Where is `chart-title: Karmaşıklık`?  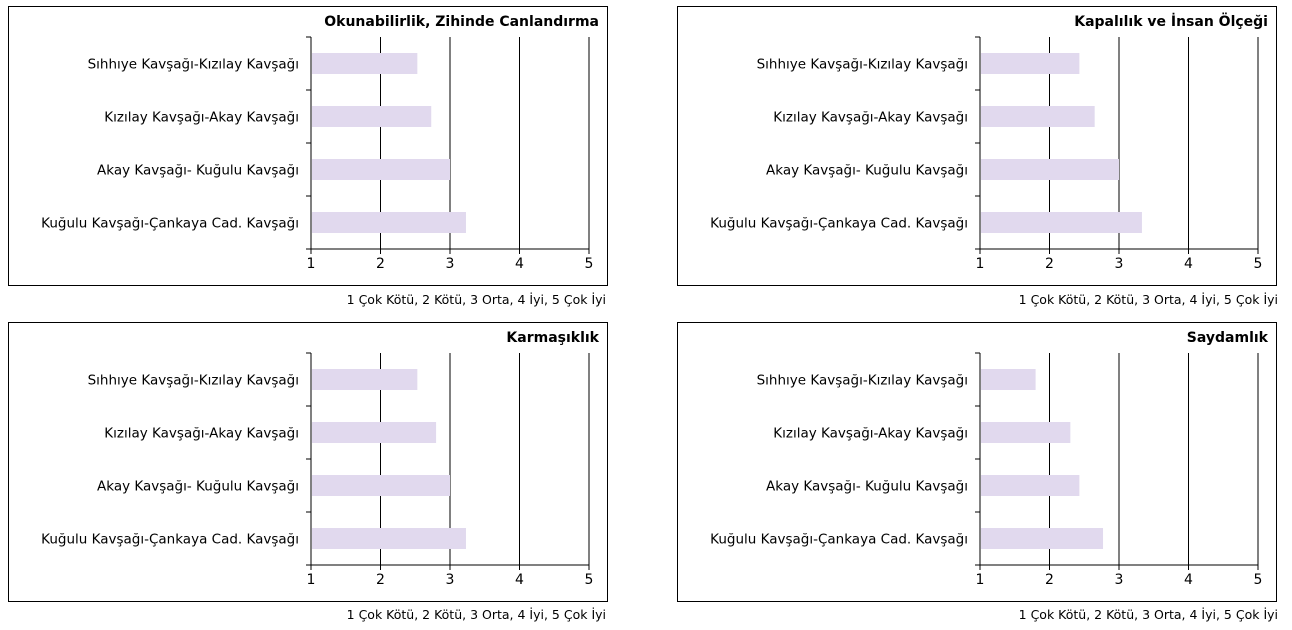 chart-title: Karmaşıklık is located at coordinates (552, 338).